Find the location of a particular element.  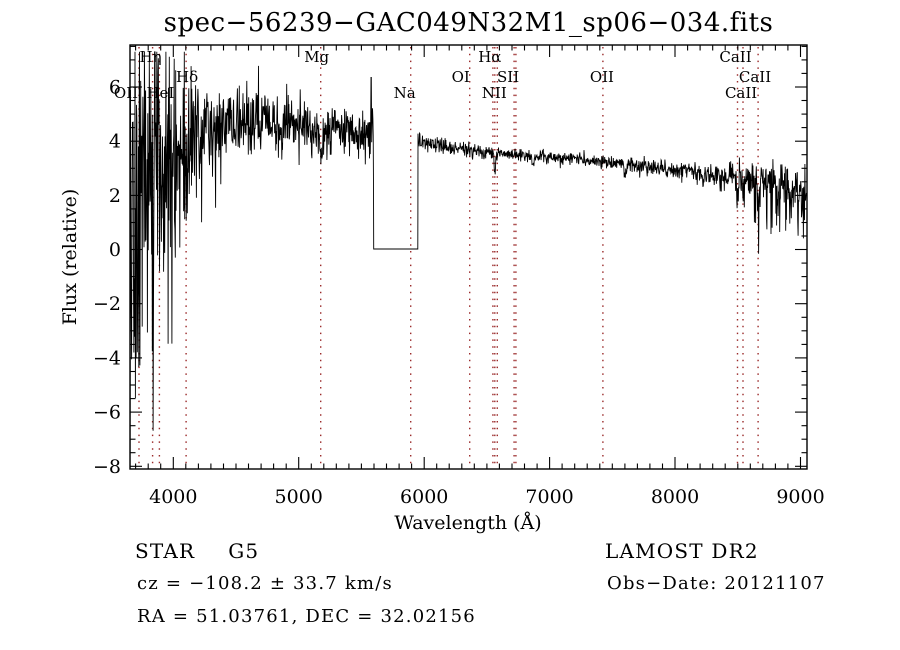

spectral-line-label: Hδ is located at coordinates (187, 77).